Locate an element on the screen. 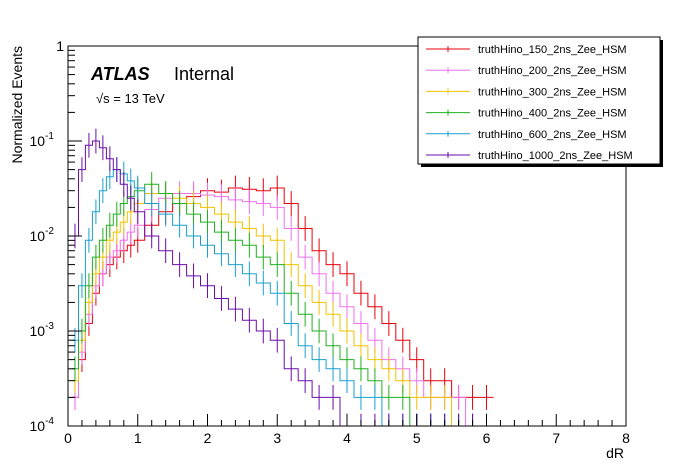  x-tick-label: 1 is located at coordinates (138, 438).